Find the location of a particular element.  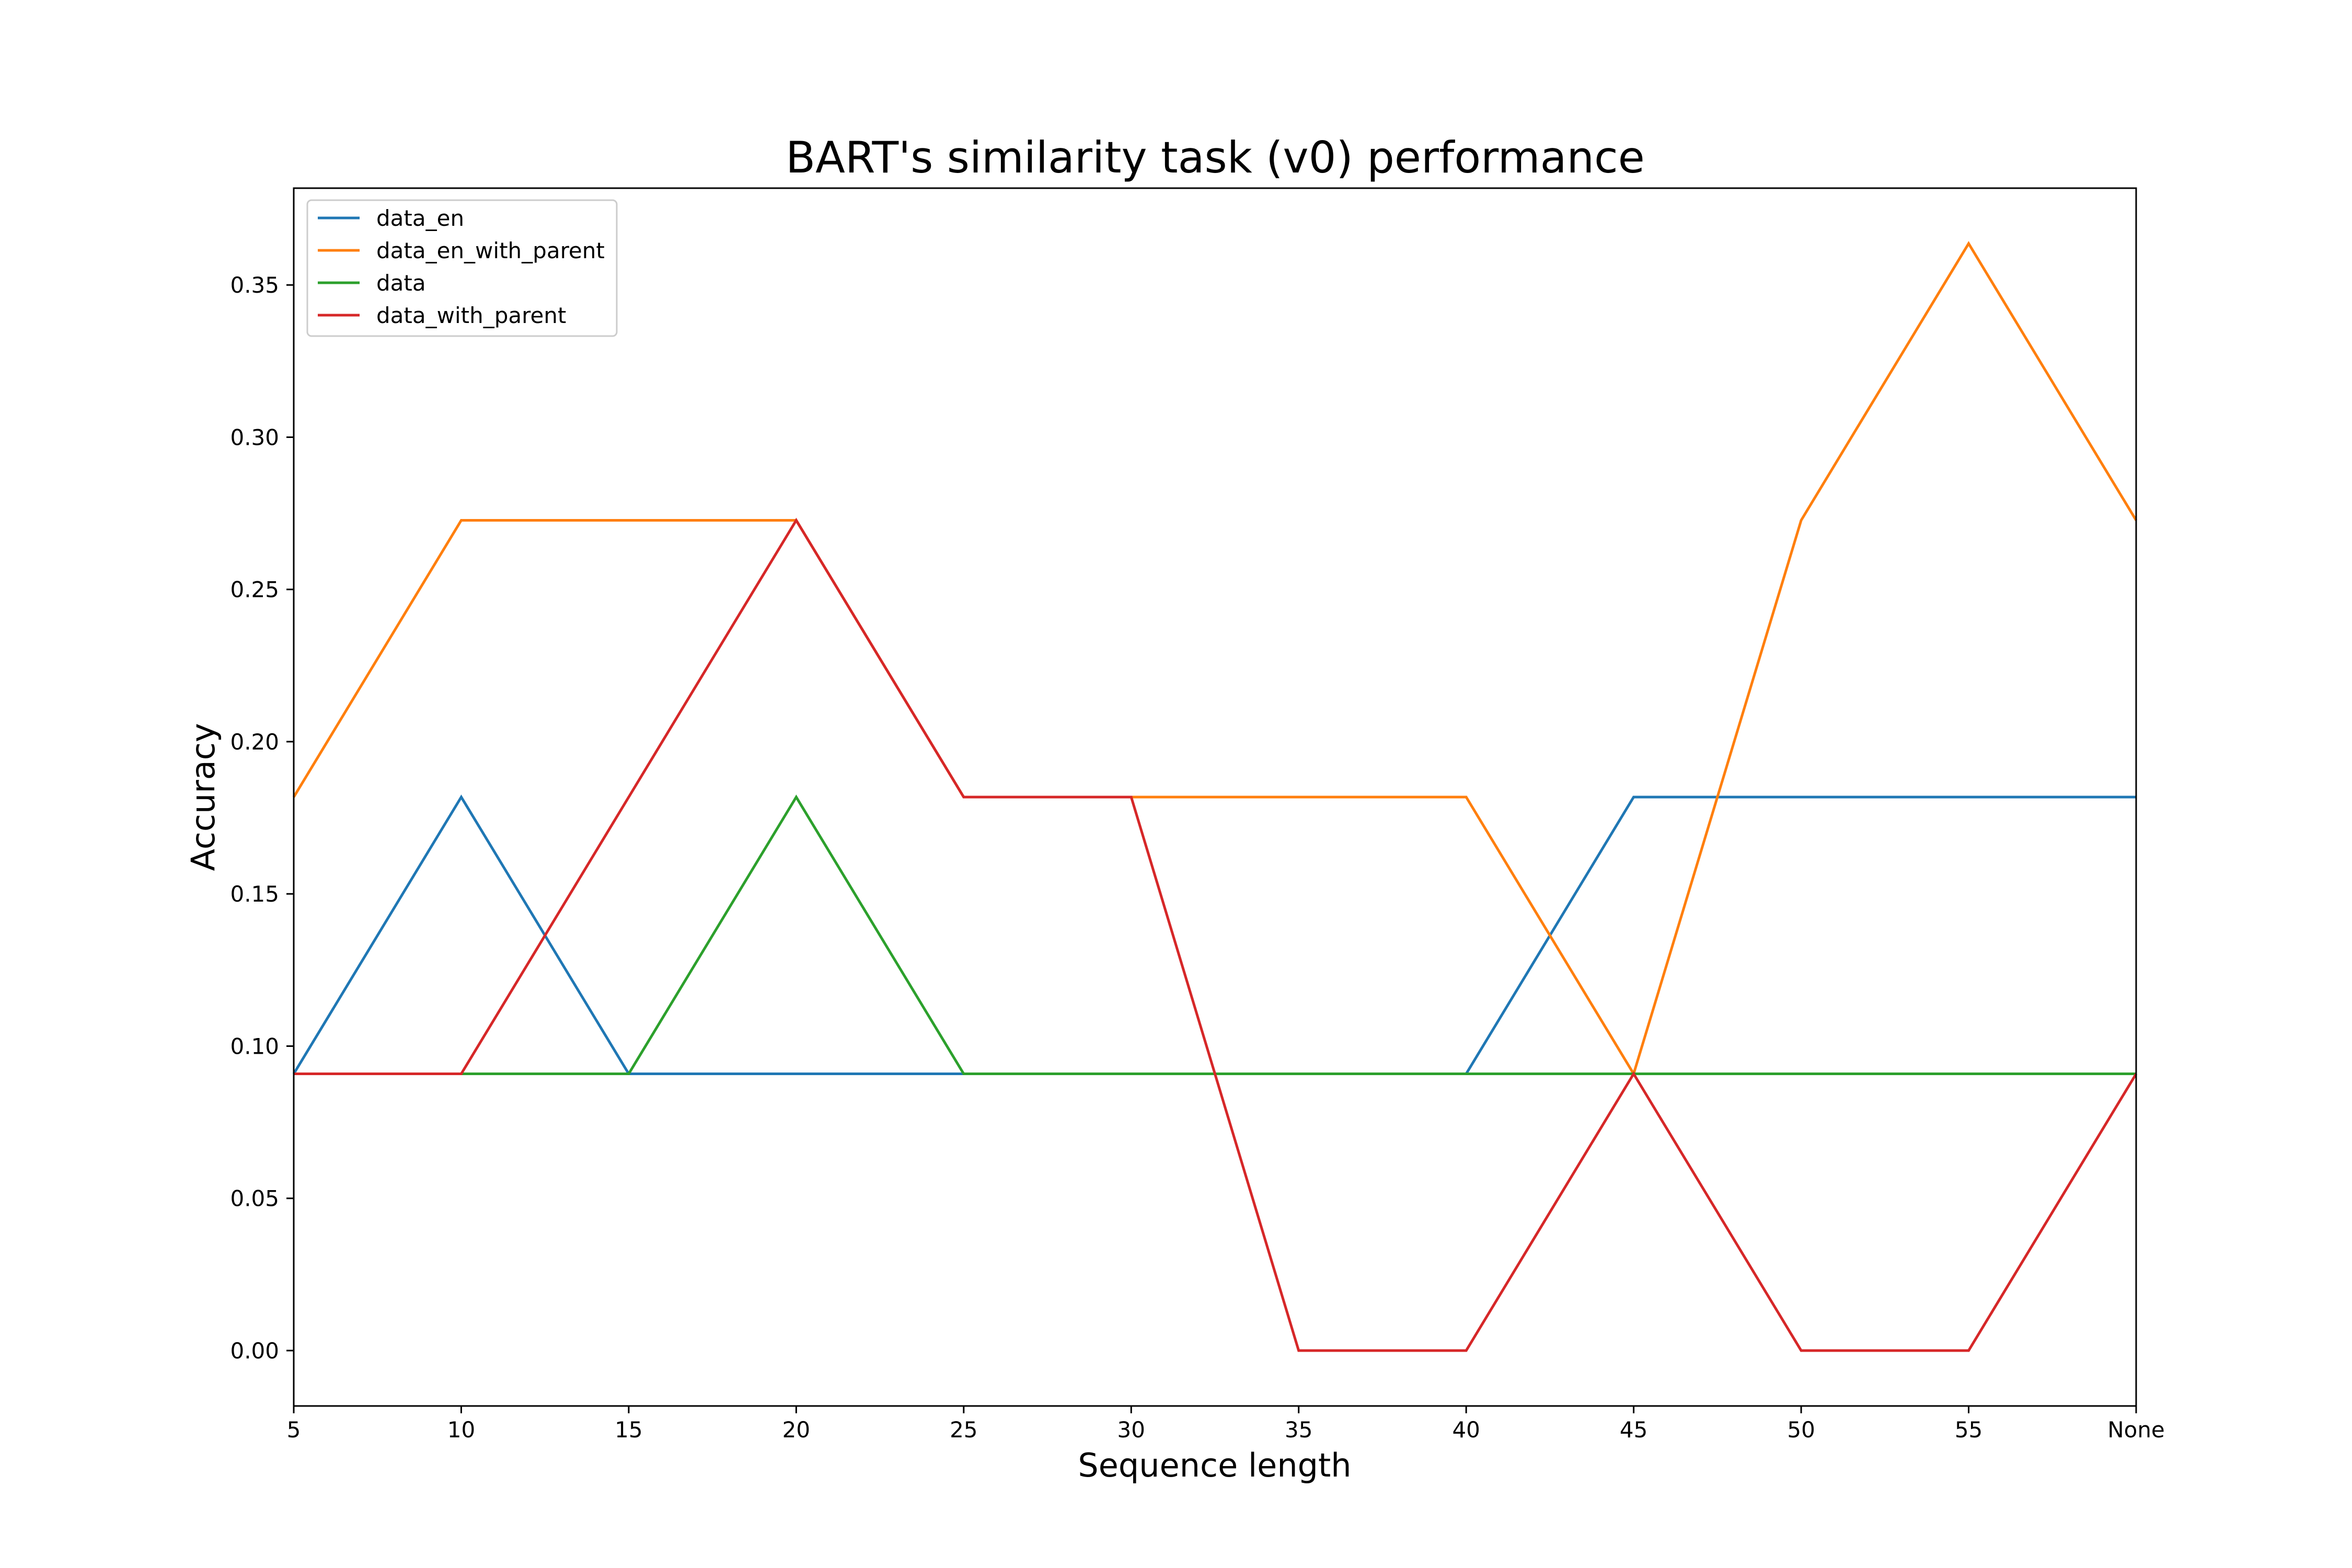

y-tick-label: 0.30 is located at coordinates (254, 437).